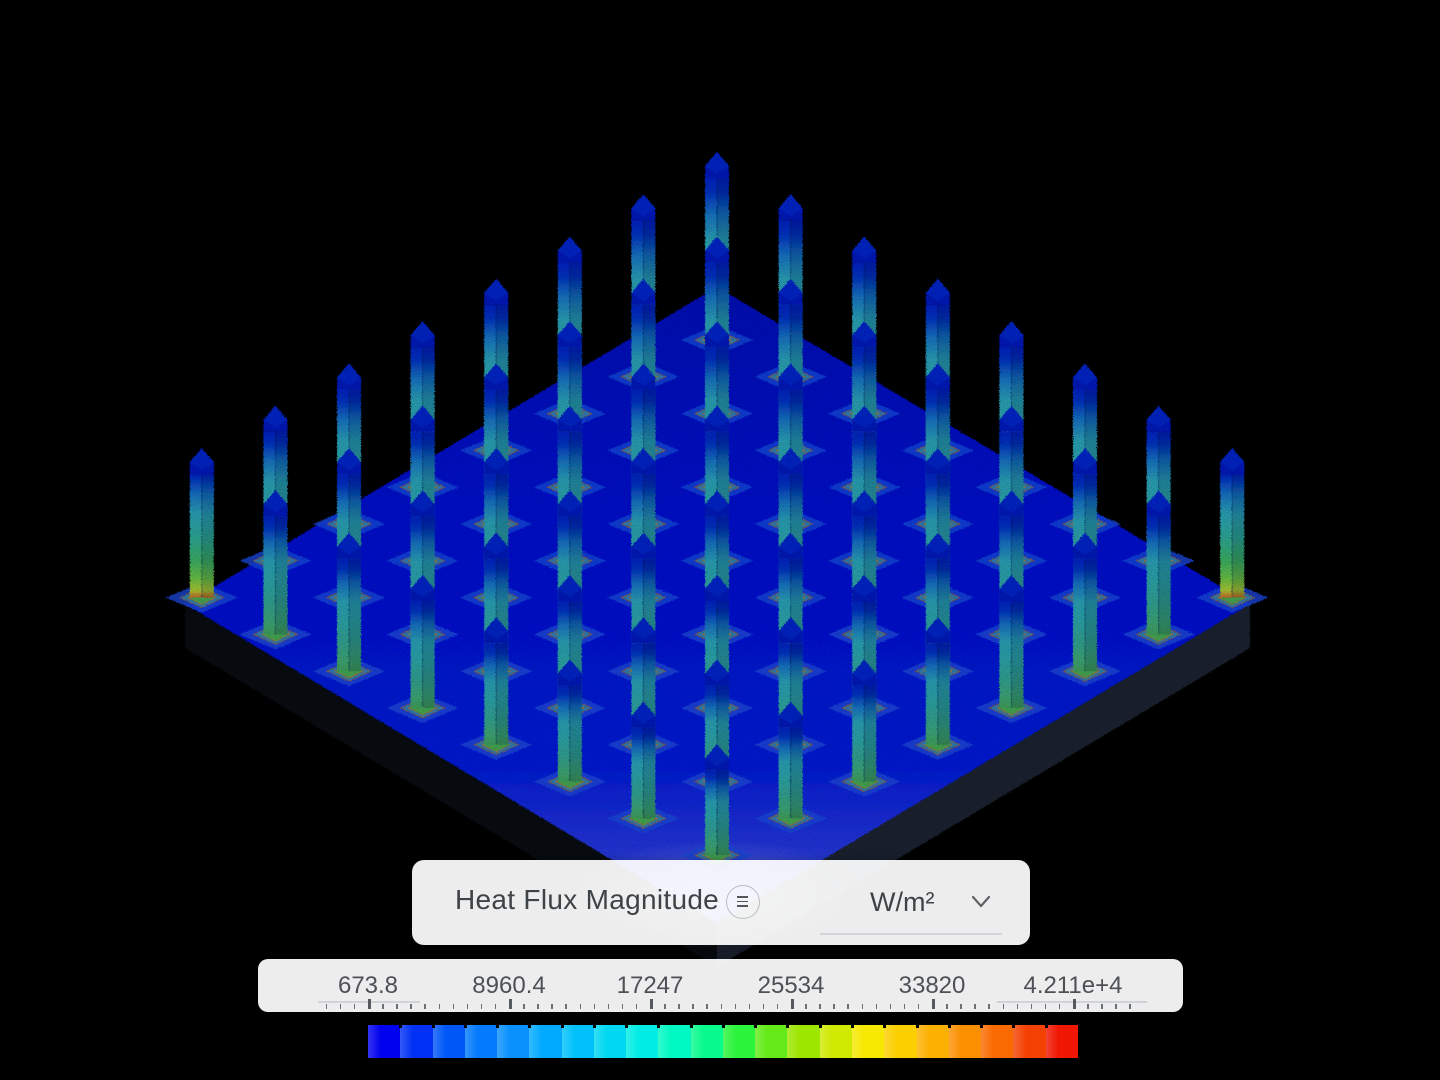 The image size is (1440, 1080). Describe the element at coordinates (902, 902) in the screenshot. I see `unit-value: W/m²` at that location.